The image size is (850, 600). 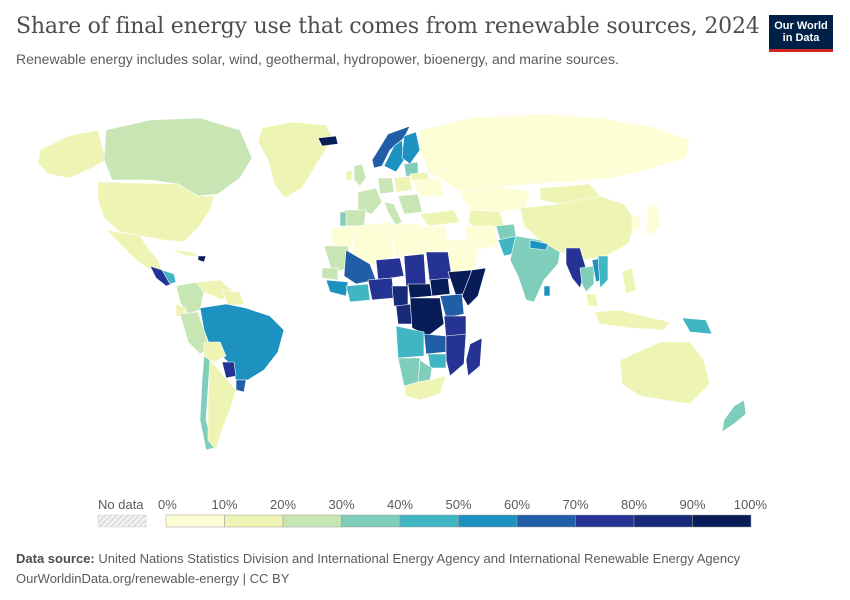 I want to click on region-south-africa, so click(x=425, y=388).